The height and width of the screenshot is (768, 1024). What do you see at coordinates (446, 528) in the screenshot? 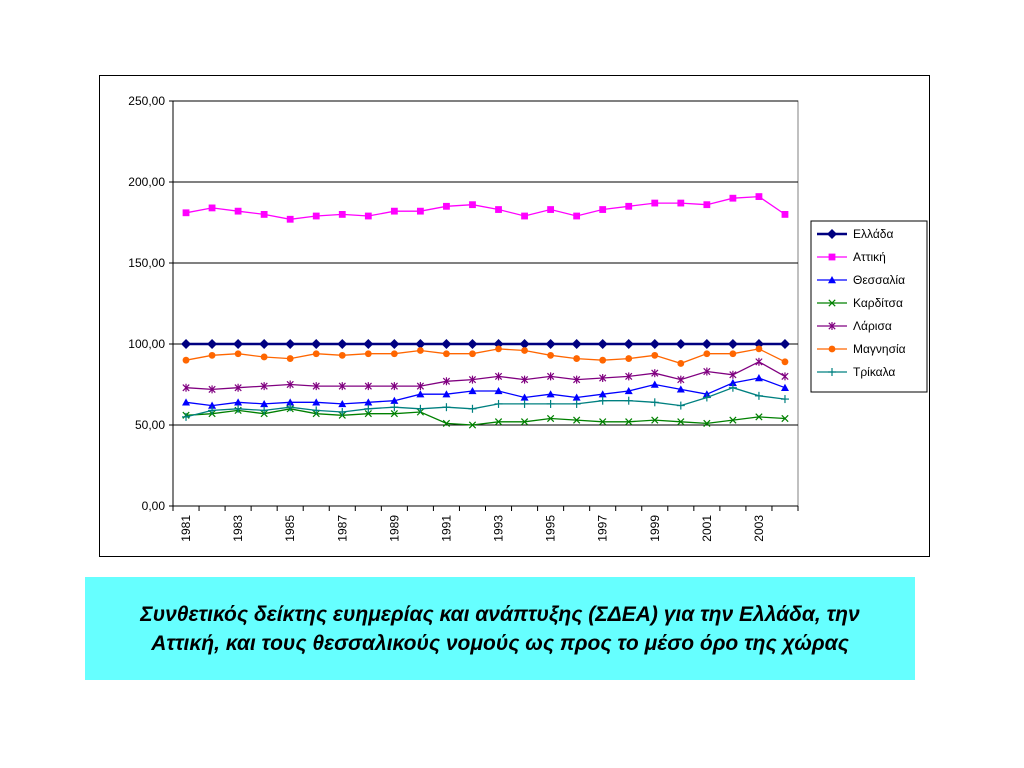
I see `x-tick-label: 1991` at bounding box center [446, 528].